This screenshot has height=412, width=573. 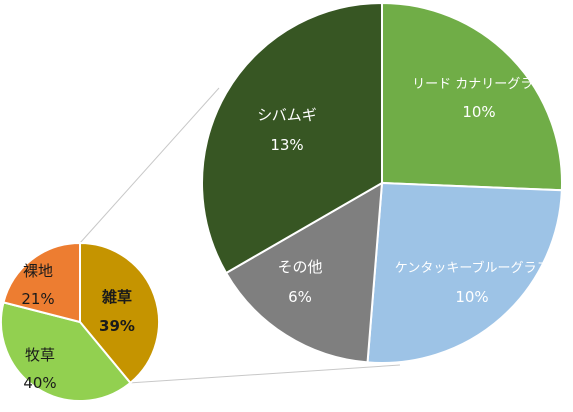 I want to click on breakdown-pie-category-label-1: ケンタッキーブルーグラス, so click(x=472, y=268).